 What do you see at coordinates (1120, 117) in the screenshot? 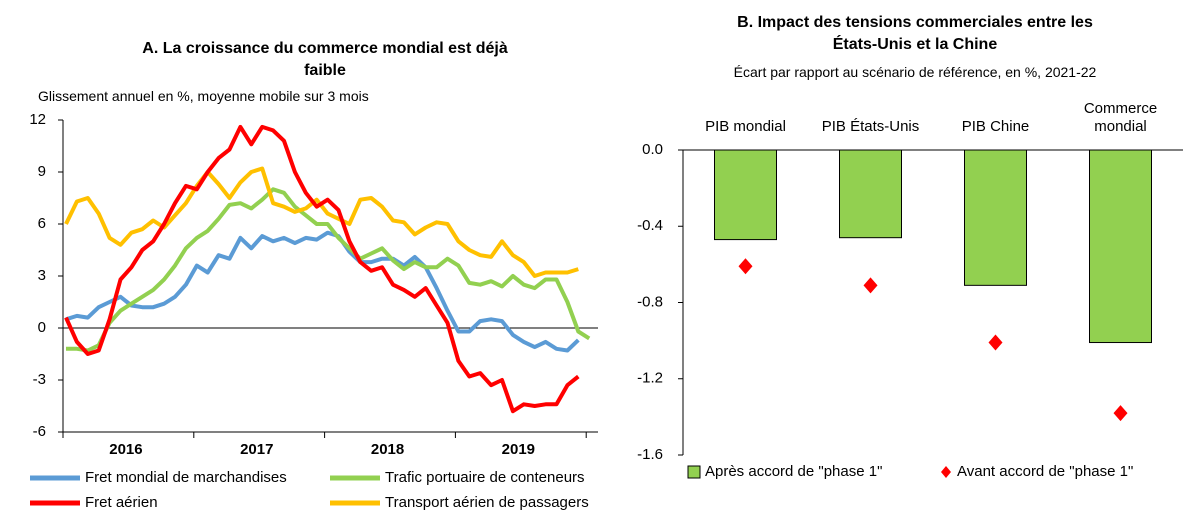
I see `category-label: Commerce mondial` at bounding box center [1120, 117].